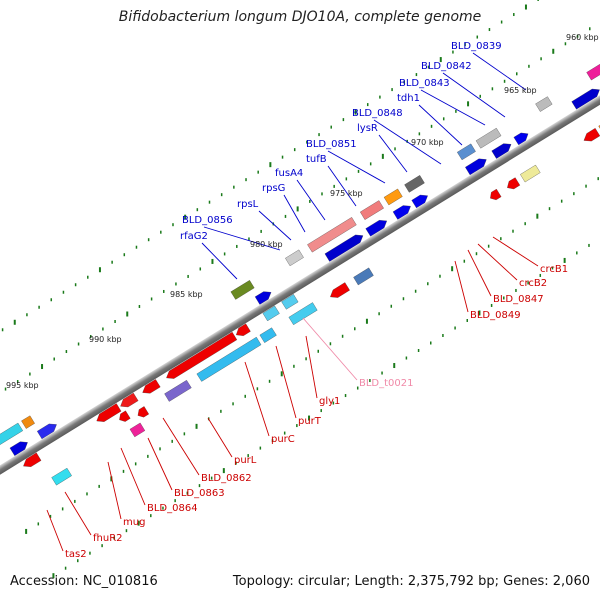 Image resolution: width=600 pixels, height=600 pixels. Describe the element at coordinates (172, 508) in the screenshot. I see `gene-label-reverse: BLD_0864` at that location.